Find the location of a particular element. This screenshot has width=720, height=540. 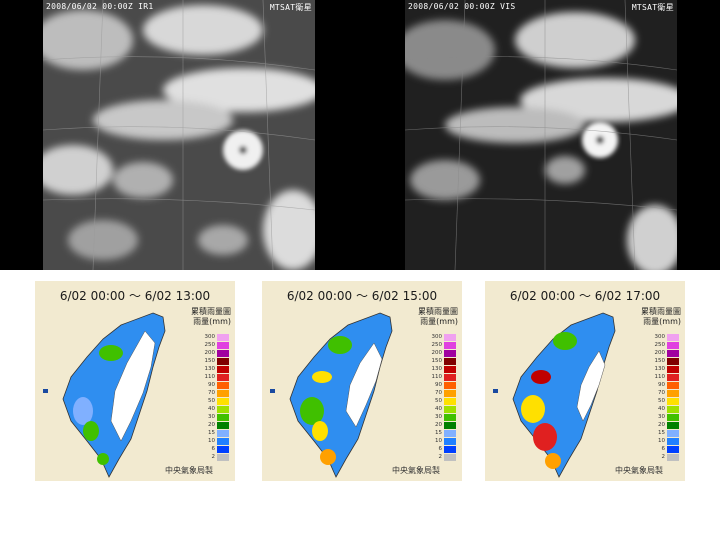

legend-level: 50 is located at coordinates (443, 401).